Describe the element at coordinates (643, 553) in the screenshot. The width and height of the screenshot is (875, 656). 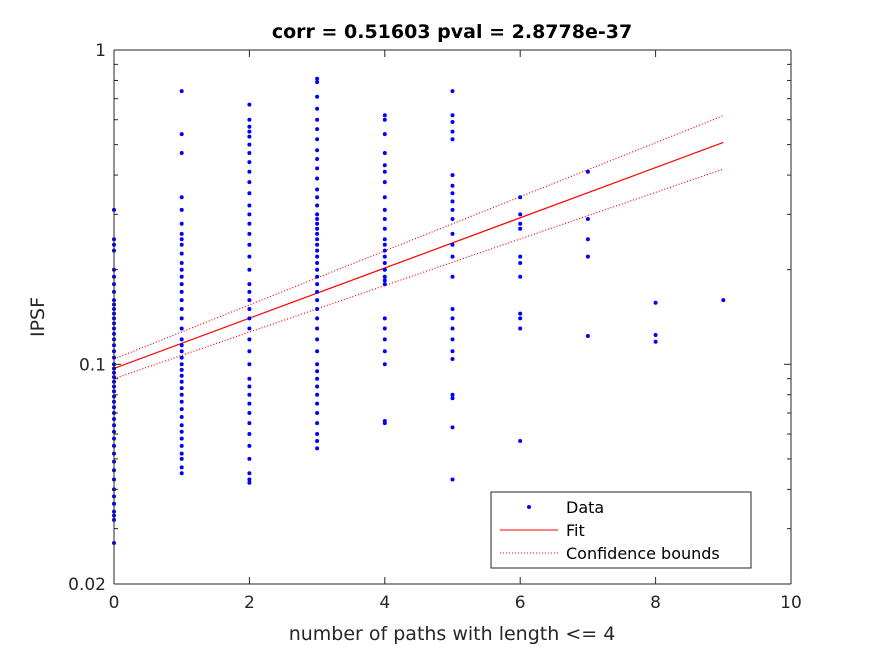
I see `legend-label-bounds: Confidence bounds` at that location.